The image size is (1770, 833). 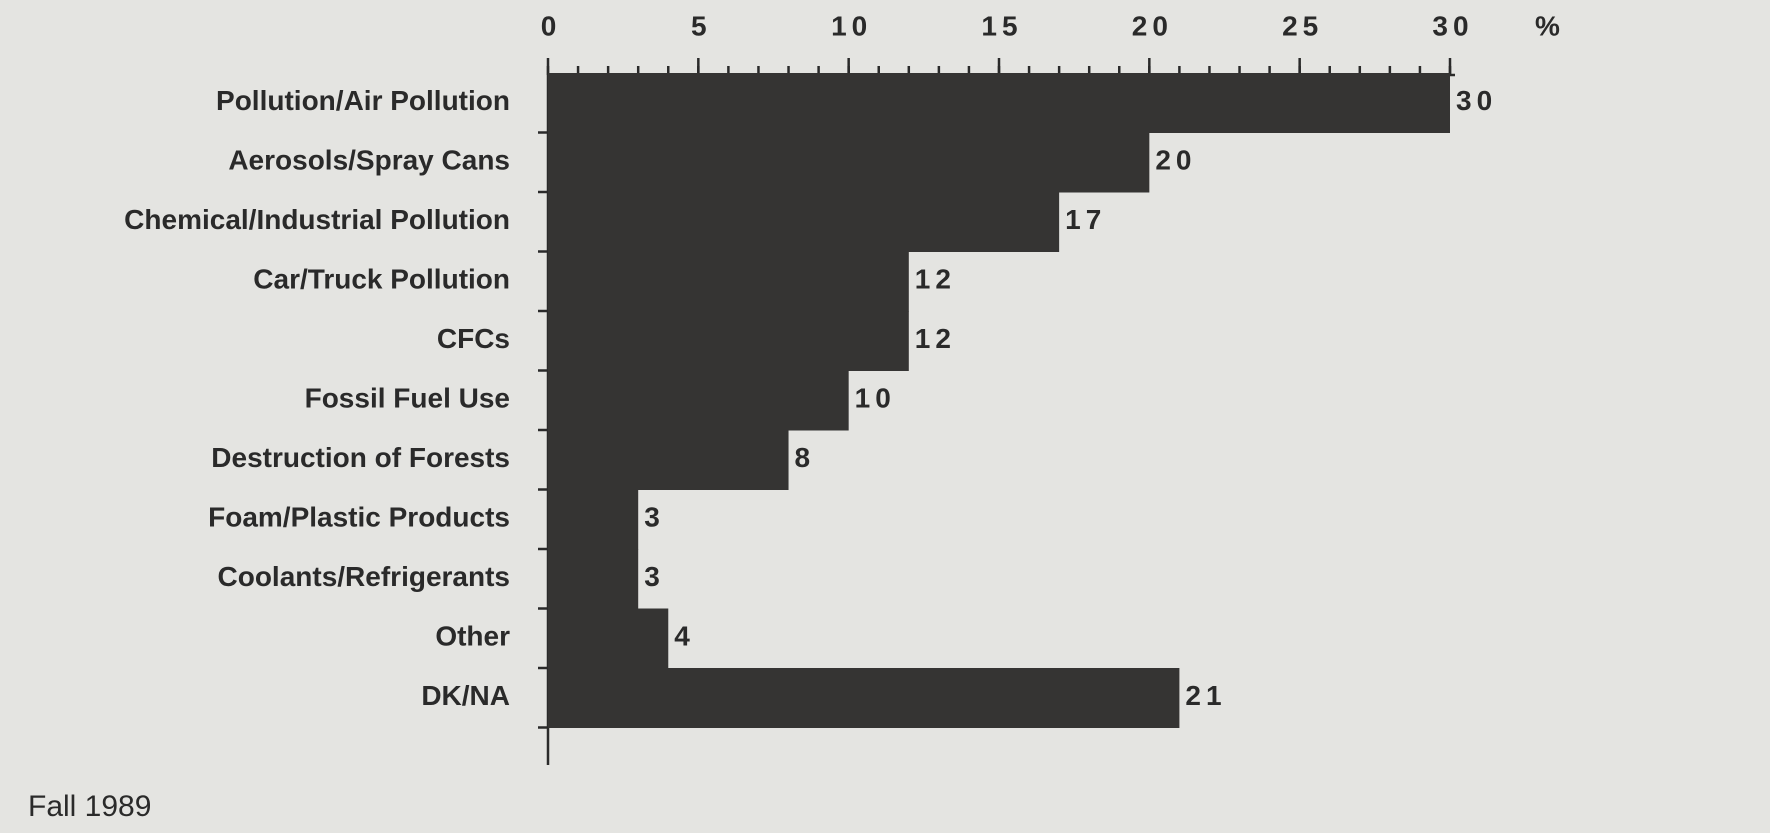 I want to click on category-label: Aerosols/Spray Cans, so click(x=369, y=160).